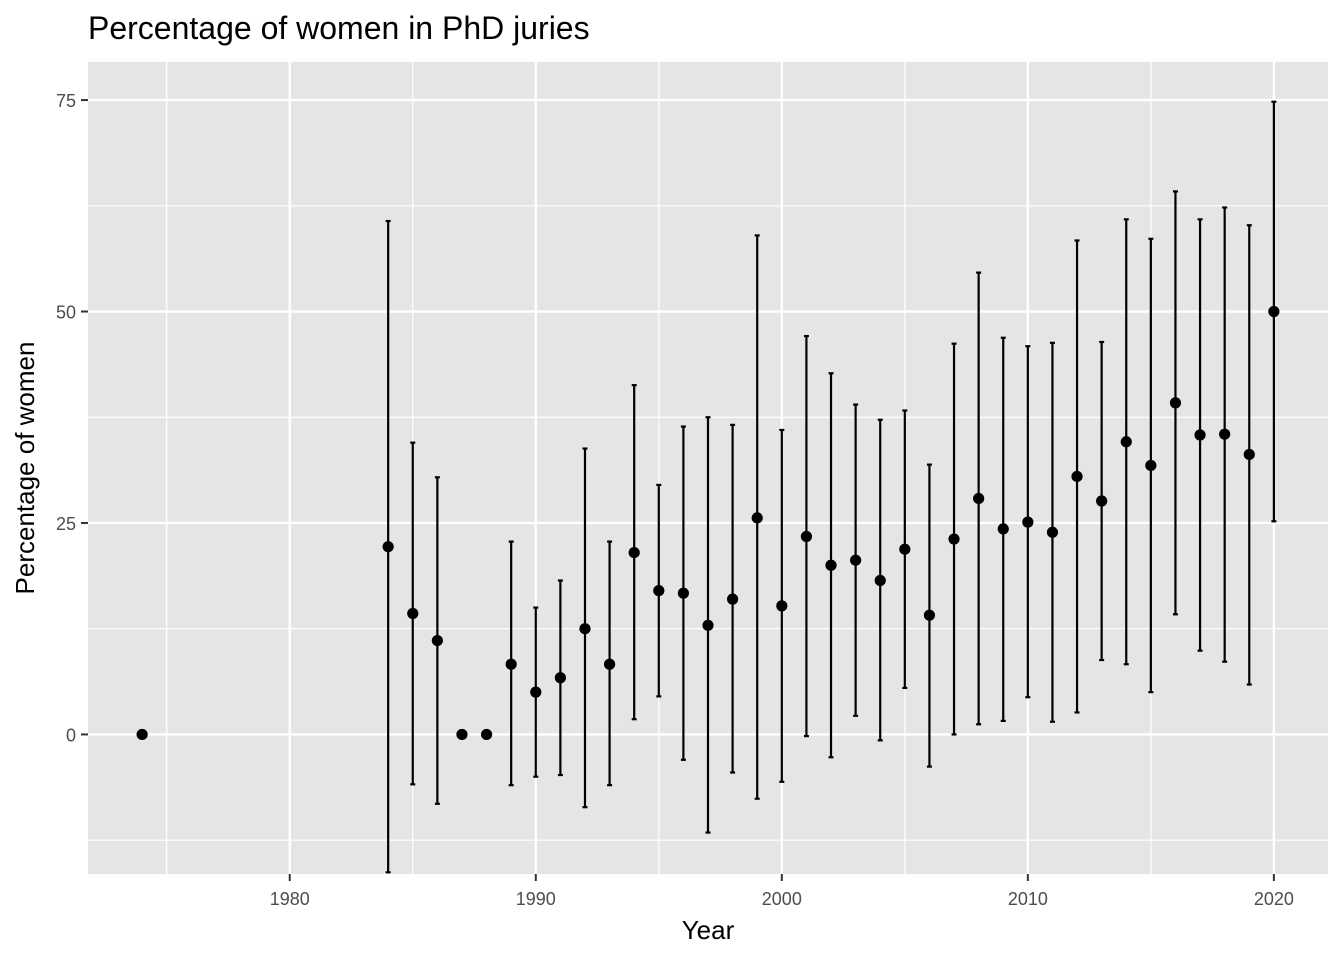 This screenshot has height=960, width=1344. Describe the element at coordinates (339, 28) in the screenshot. I see `chart-title: Percentage of women in PhD juries` at that location.